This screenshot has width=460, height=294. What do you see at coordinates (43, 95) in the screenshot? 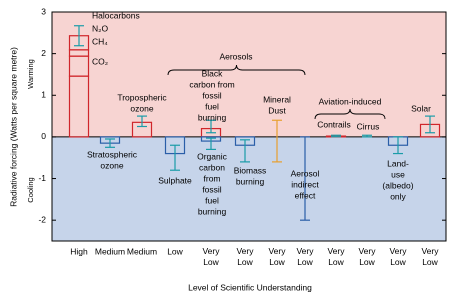
I see `y-tick-label: 1` at bounding box center [43, 95].